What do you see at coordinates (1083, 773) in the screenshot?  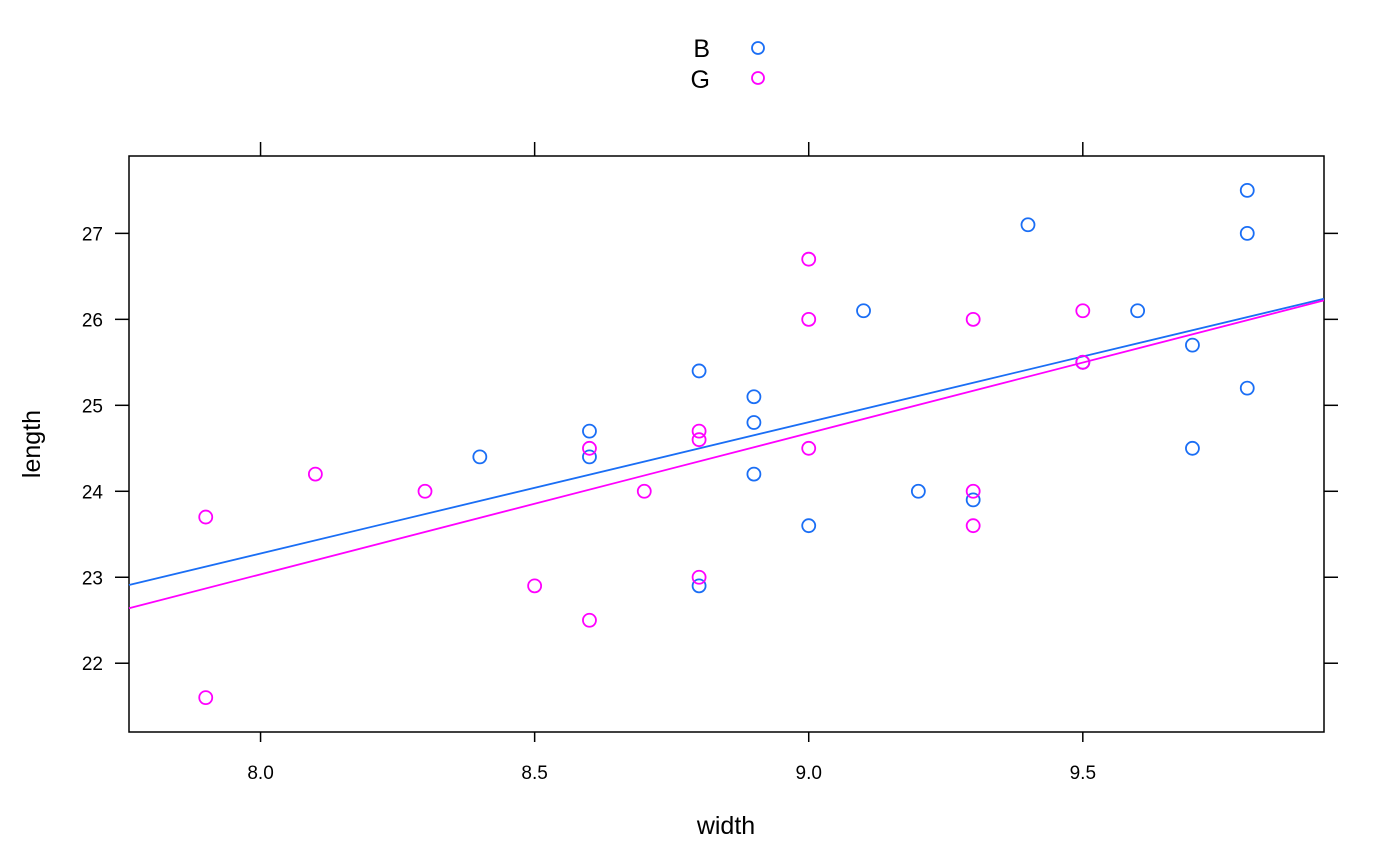 I see `x-tick-label: 9.5` at bounding box center [1083, 773].